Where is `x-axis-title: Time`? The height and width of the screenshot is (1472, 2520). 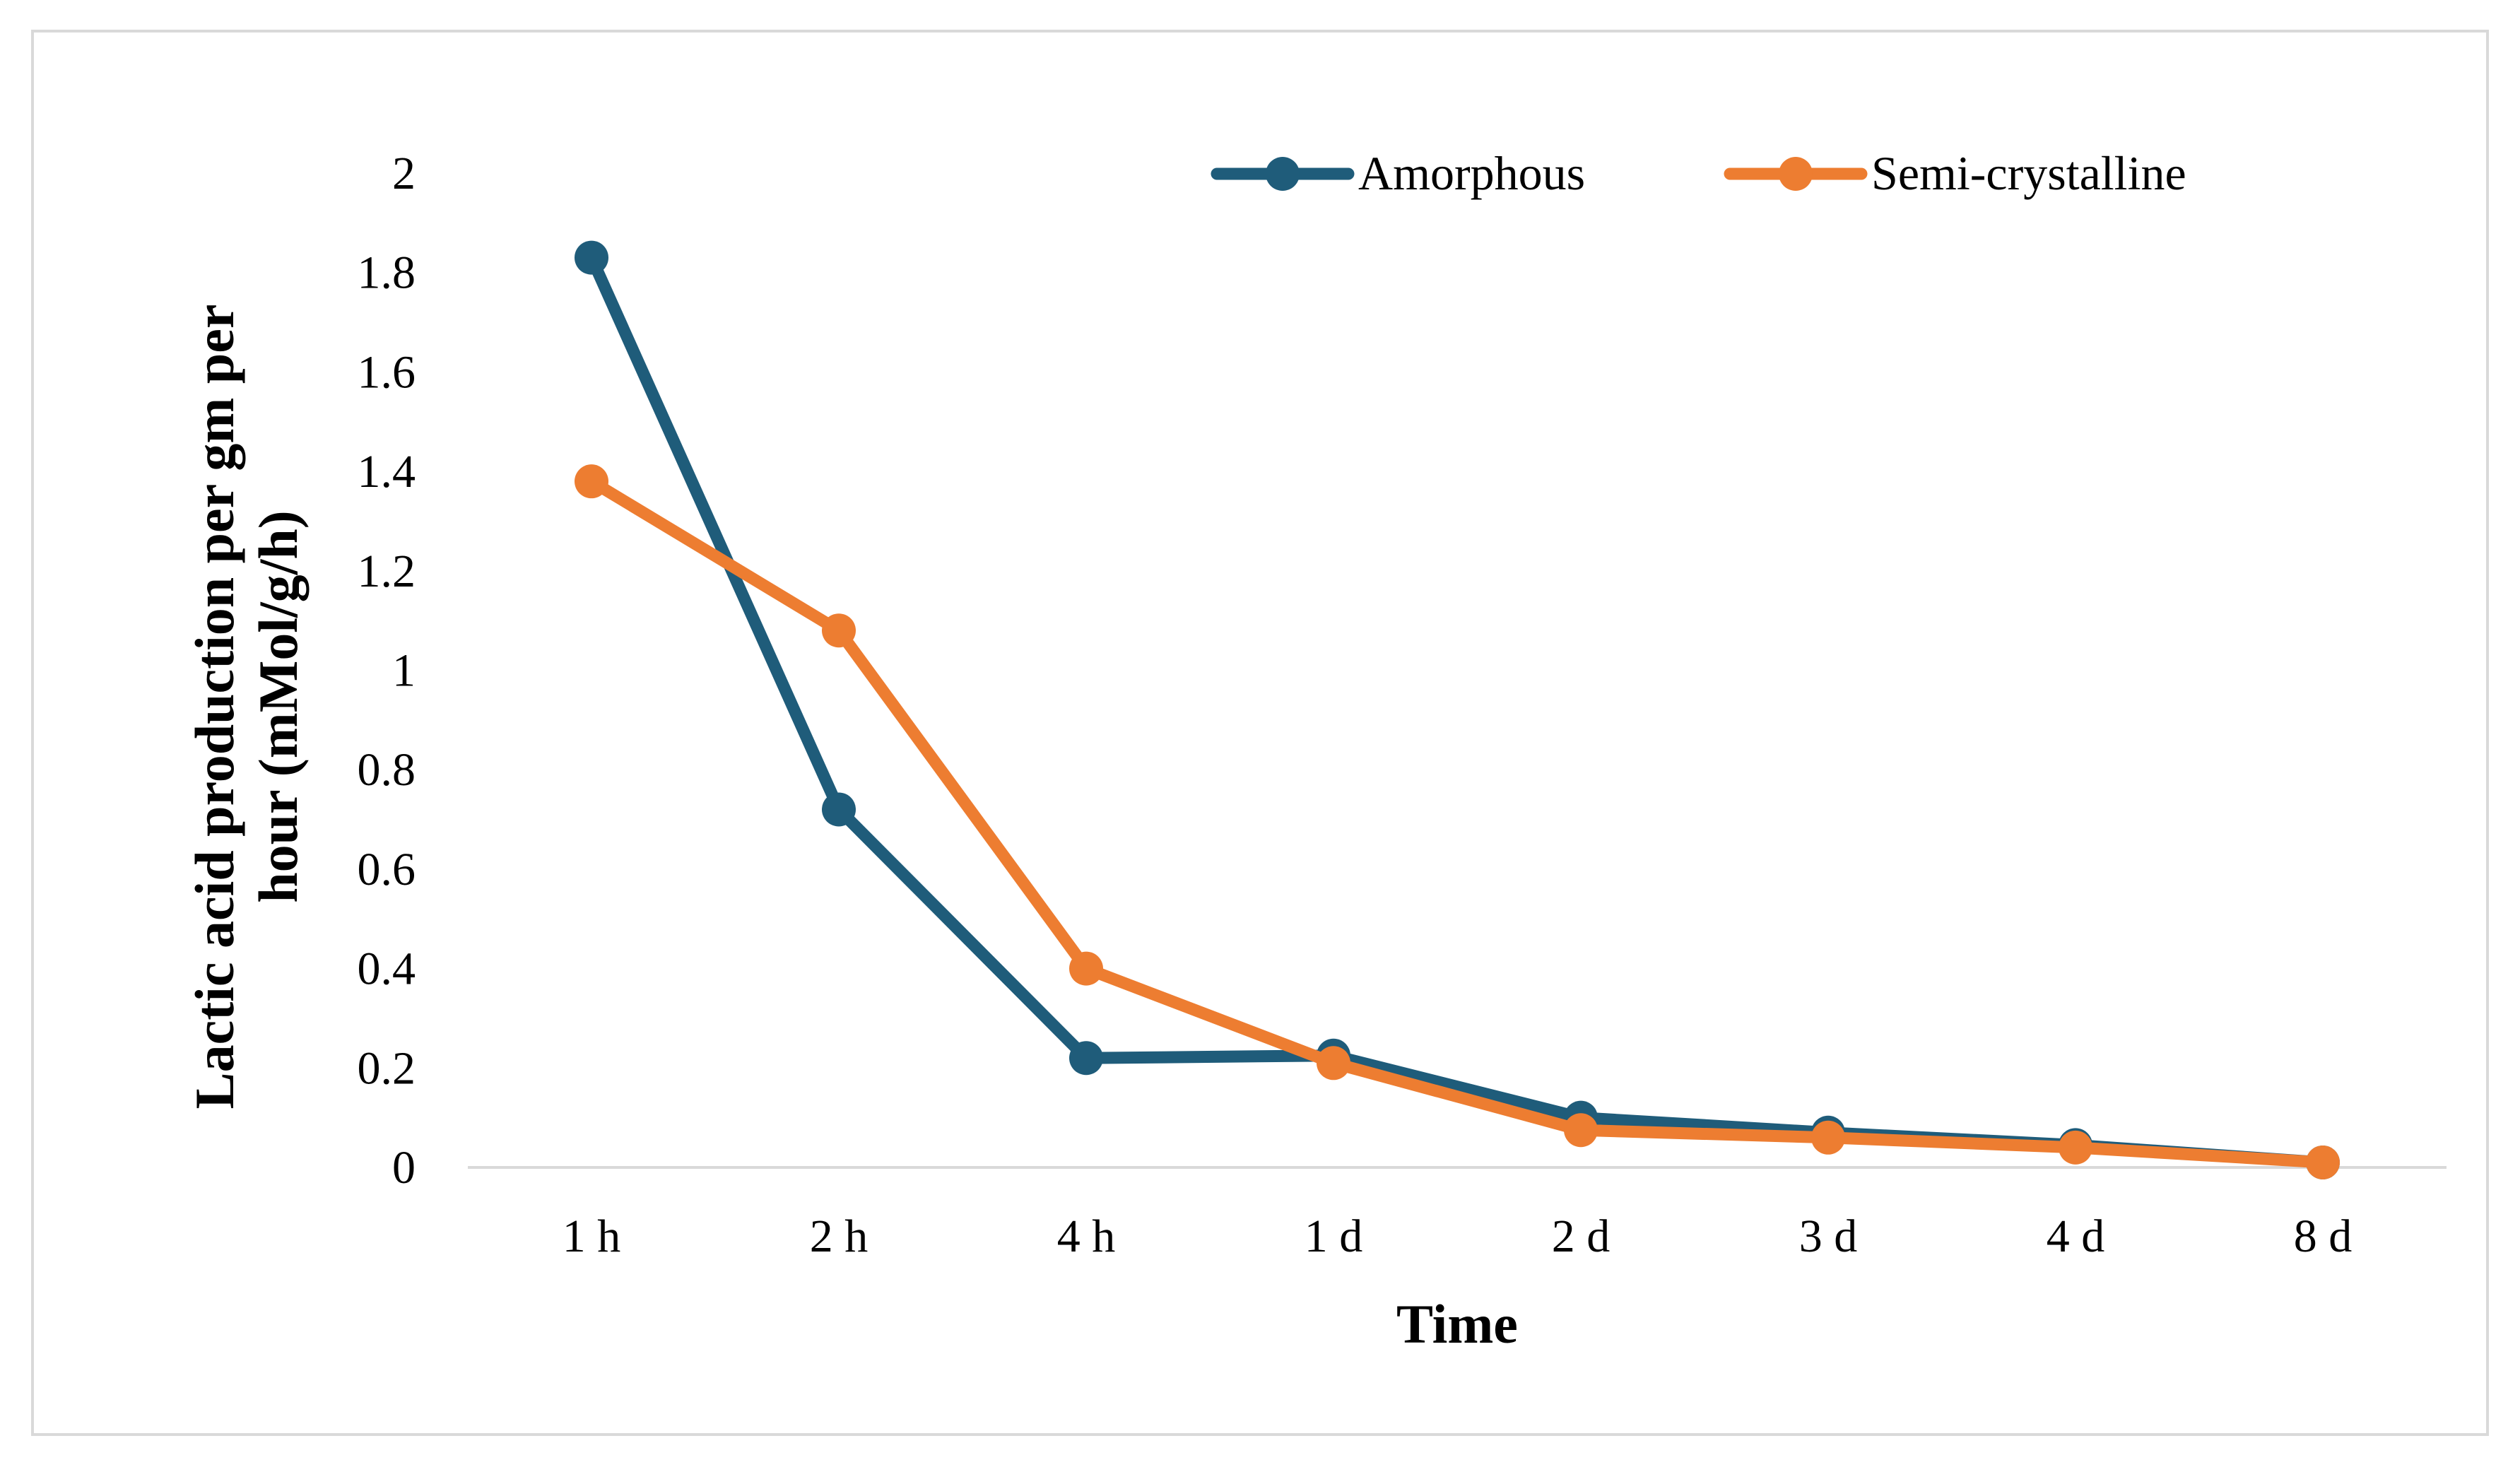
x-axis-title: Time is located at coordinates (1457, 1324).